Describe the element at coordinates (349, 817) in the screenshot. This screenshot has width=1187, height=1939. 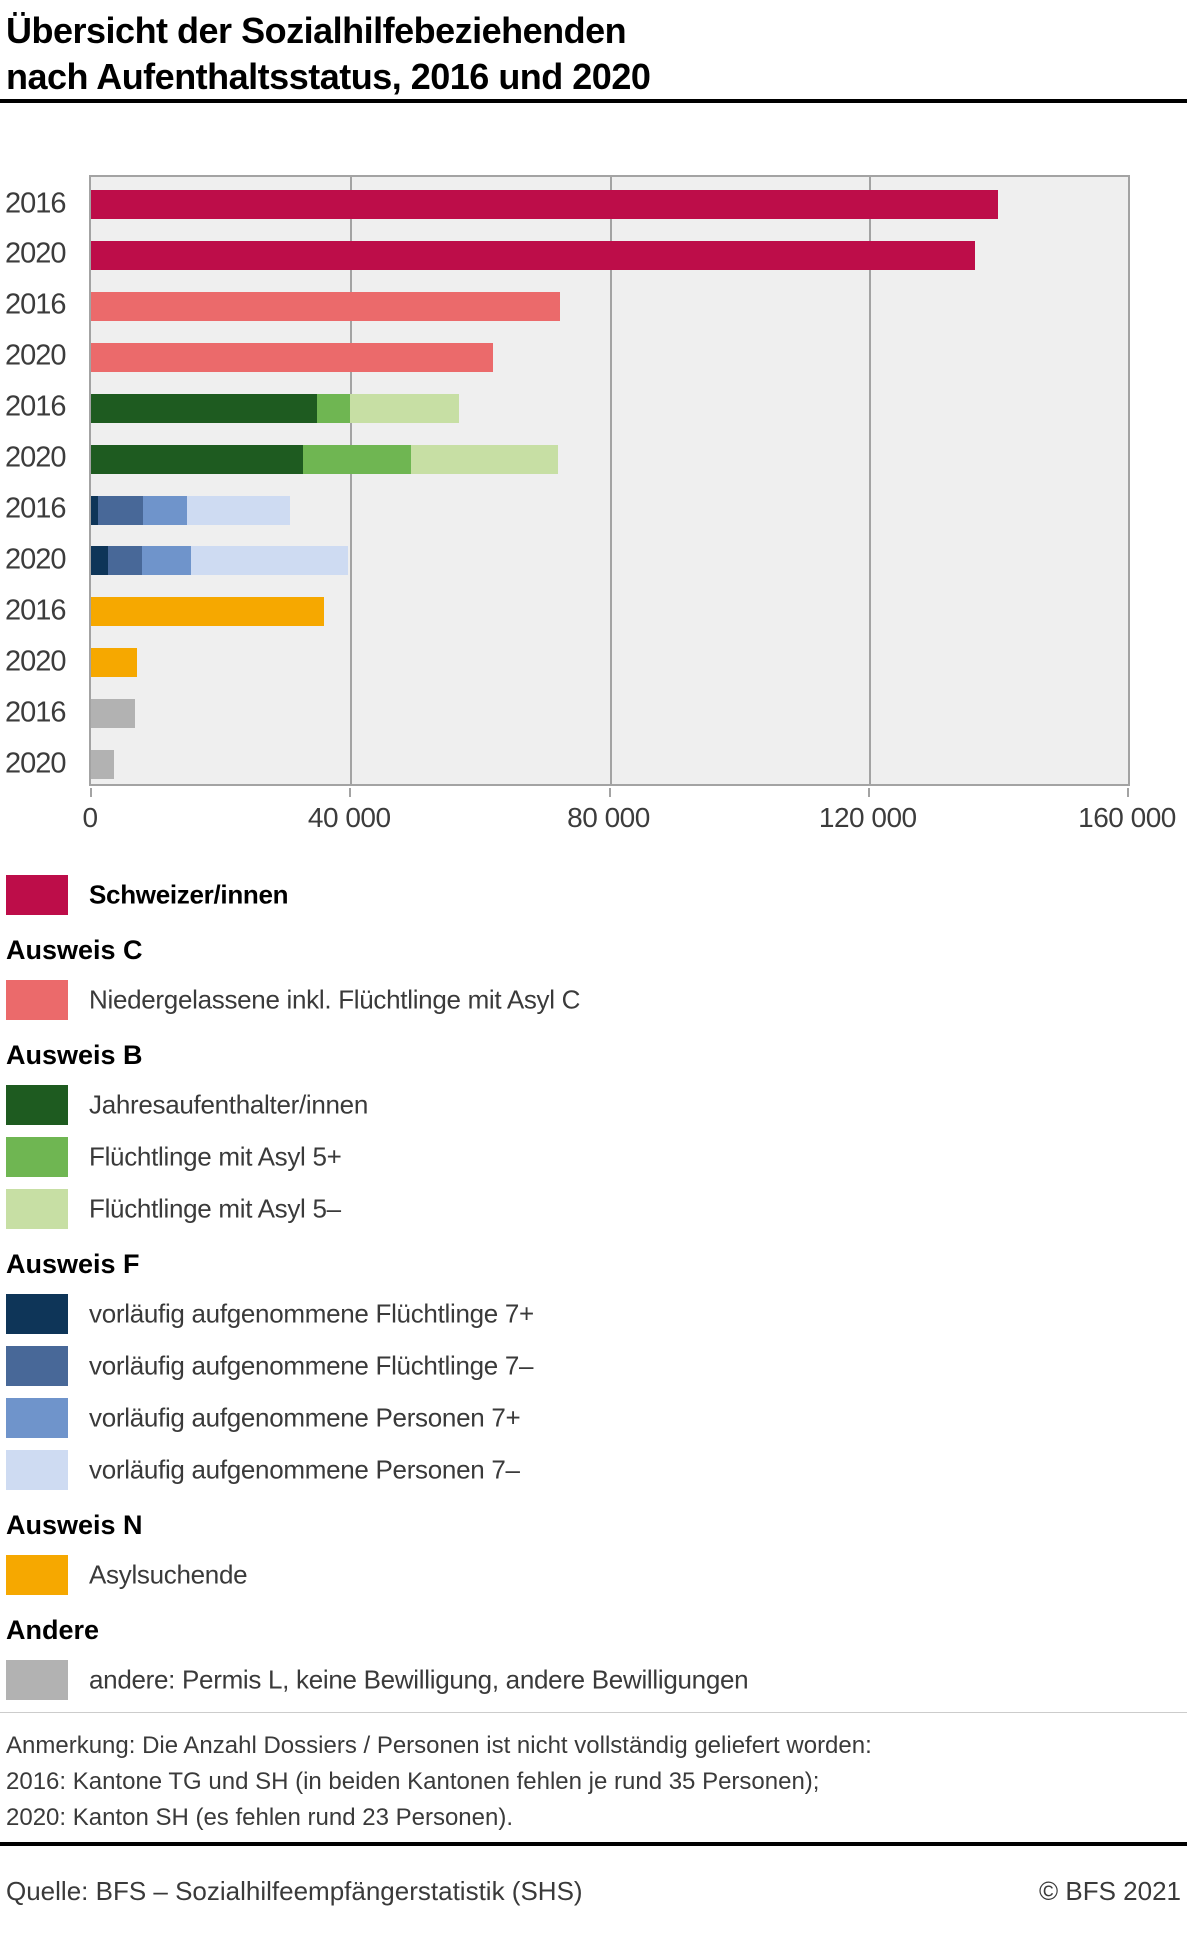
I see `x-axis-label: 40 000` at that location.